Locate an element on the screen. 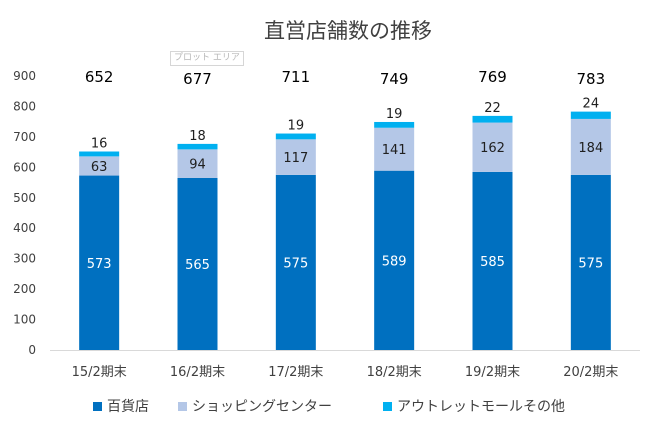  data-label: 585 is located at coordinates (492, 262).